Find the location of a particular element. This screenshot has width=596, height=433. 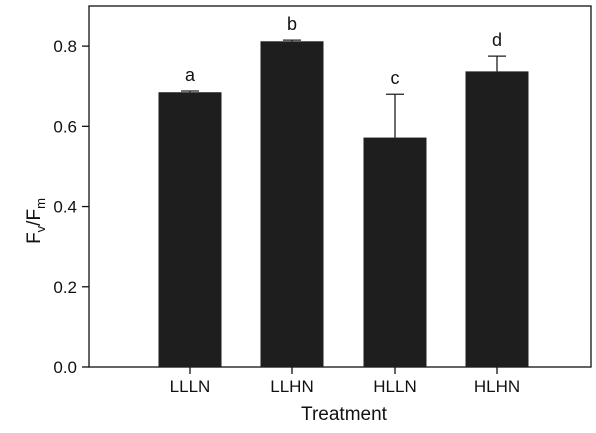

x-tick-label: LLLN is located at coordinates (190, 386).